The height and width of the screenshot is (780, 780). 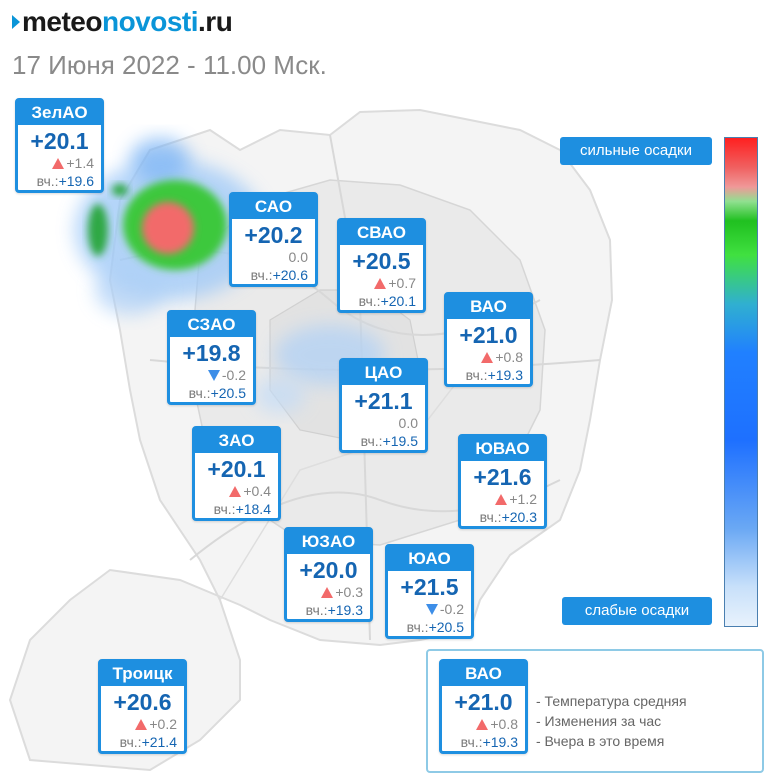 What do you see at coordinates (142, 702) in the screenshot?
I see `district-temperature: +20.6` at bounding box center [142, 702].